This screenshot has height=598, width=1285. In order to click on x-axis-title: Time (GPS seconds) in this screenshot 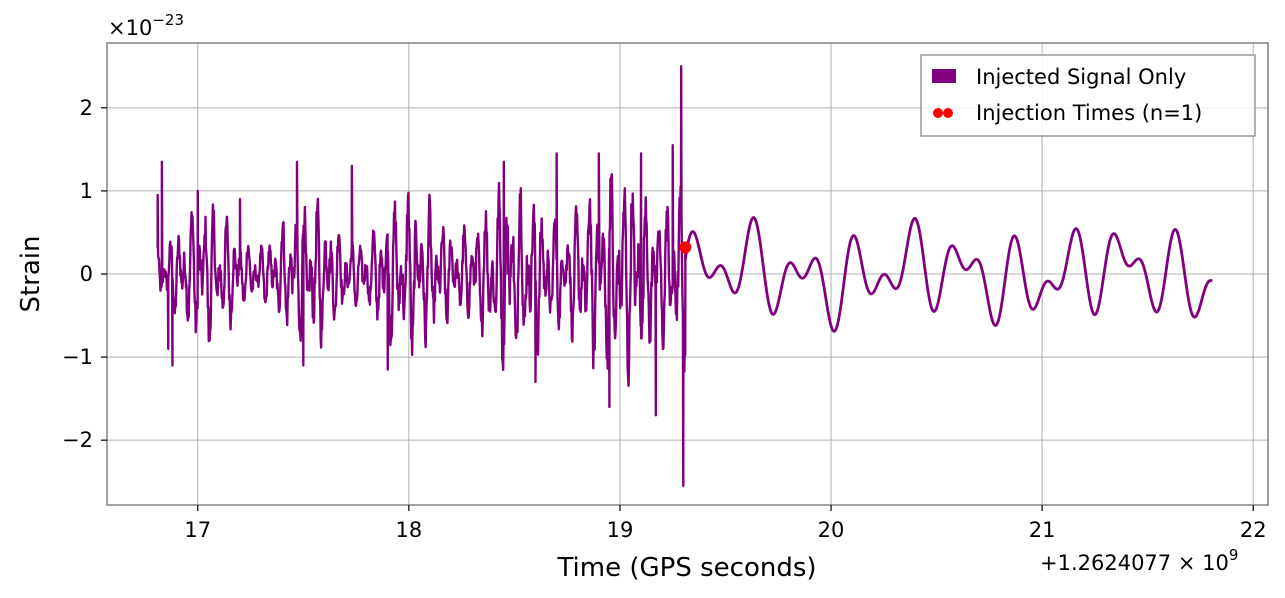, I will do `click(686, 568)`.